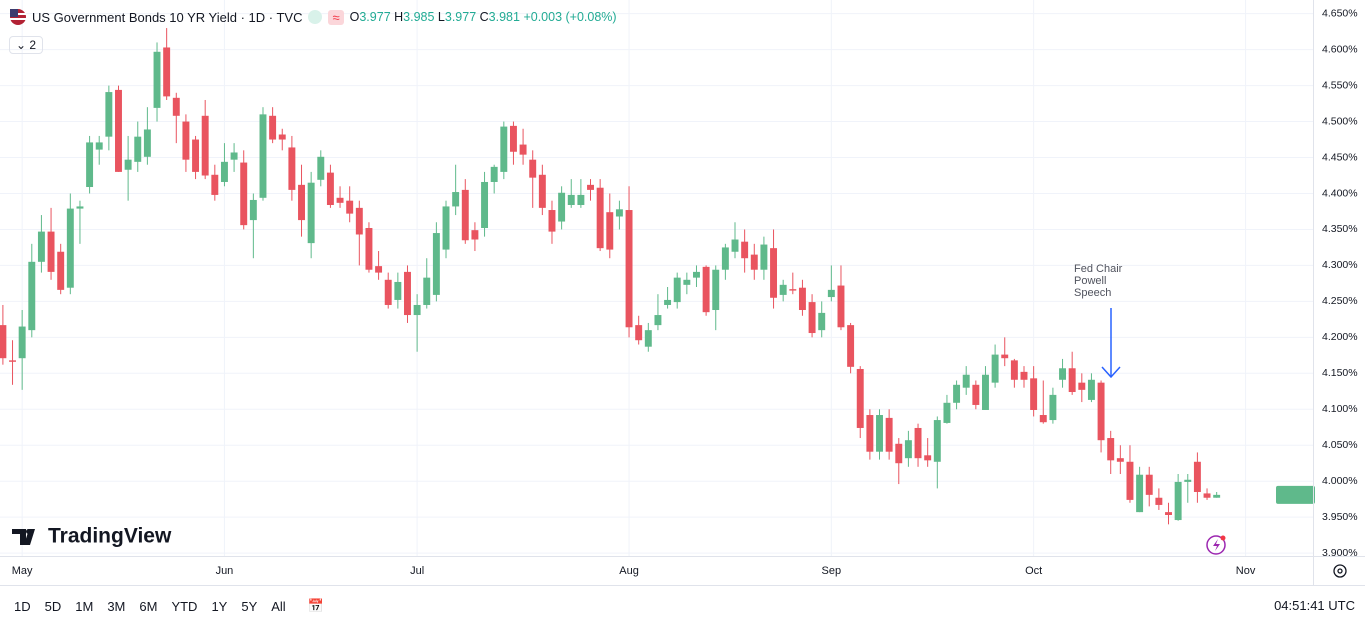  Describe the element at coordinates (419, 17) in the screenshot. I see `ohlc-value: 3.985` at that location.